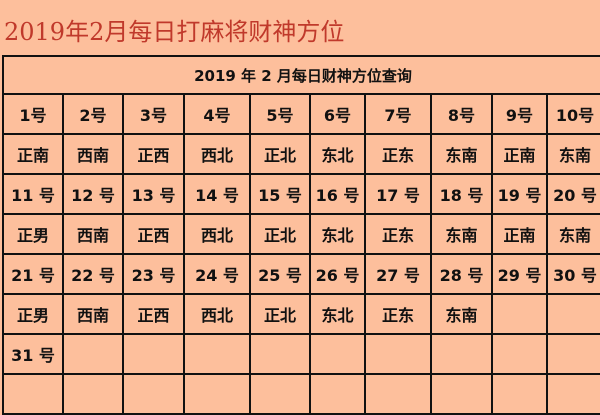 This screenshot has height=415, width=600. I want to click on date-cell: 14 号, so click(217, 194).